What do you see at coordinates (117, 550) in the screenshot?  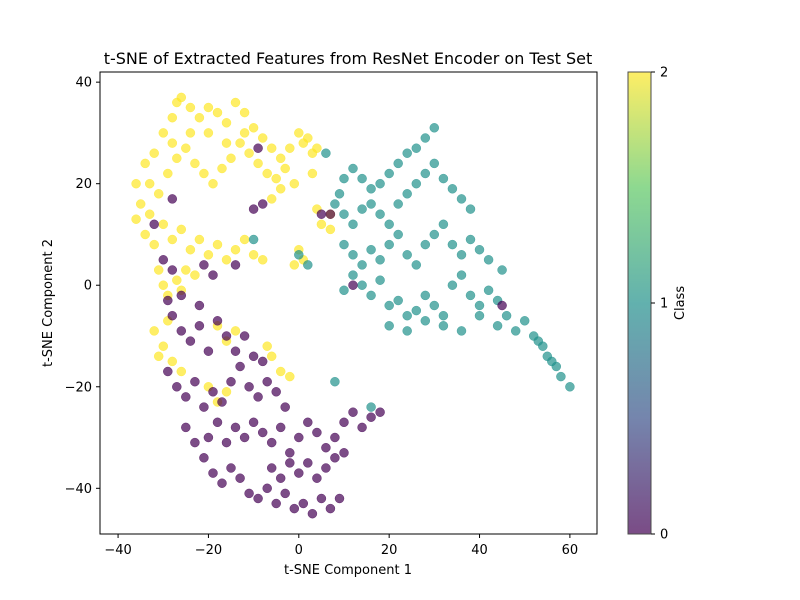 I see `x-tick-label: −40` at bounding box center [117, 550].